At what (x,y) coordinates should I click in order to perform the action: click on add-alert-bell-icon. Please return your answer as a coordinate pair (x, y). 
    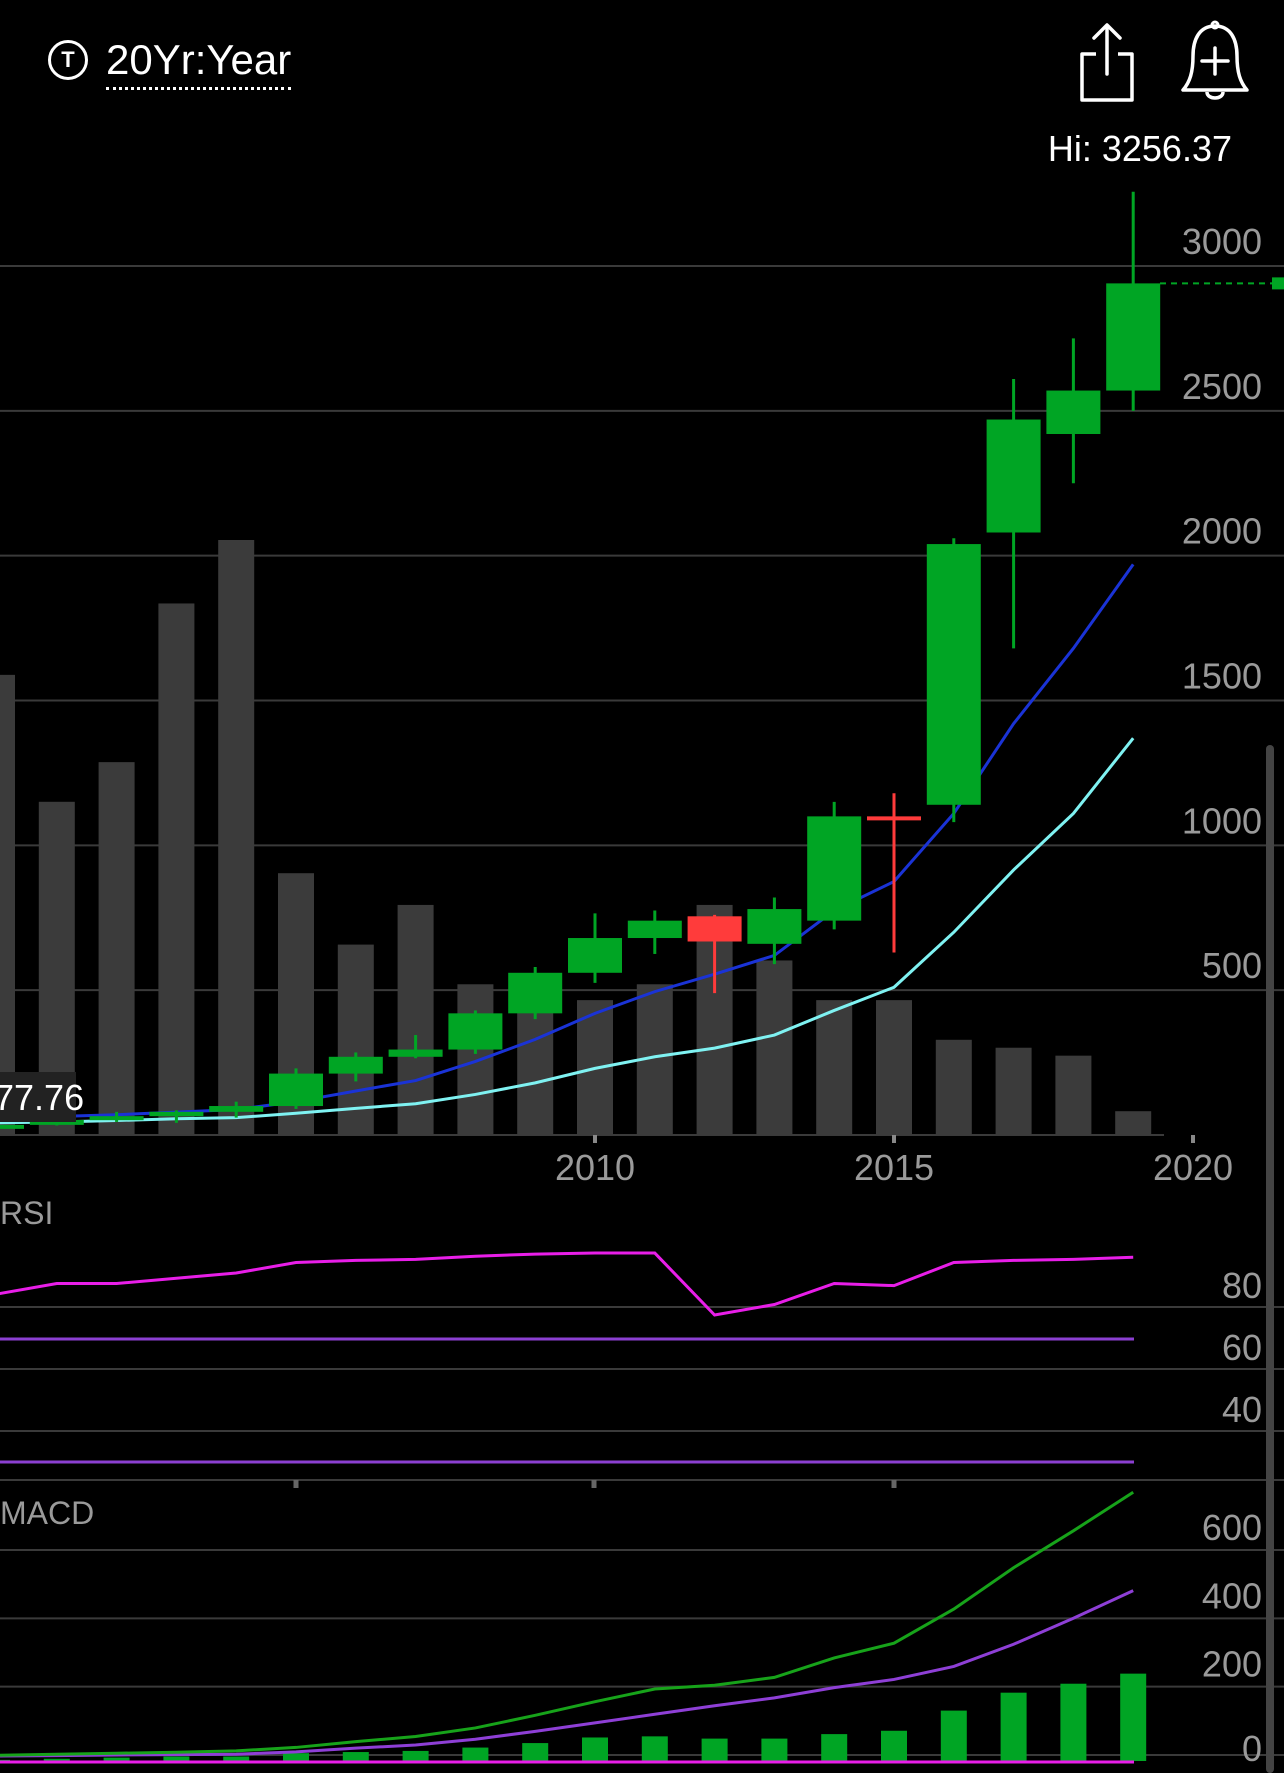
    Looking at the image, I should click on (1215, 62).